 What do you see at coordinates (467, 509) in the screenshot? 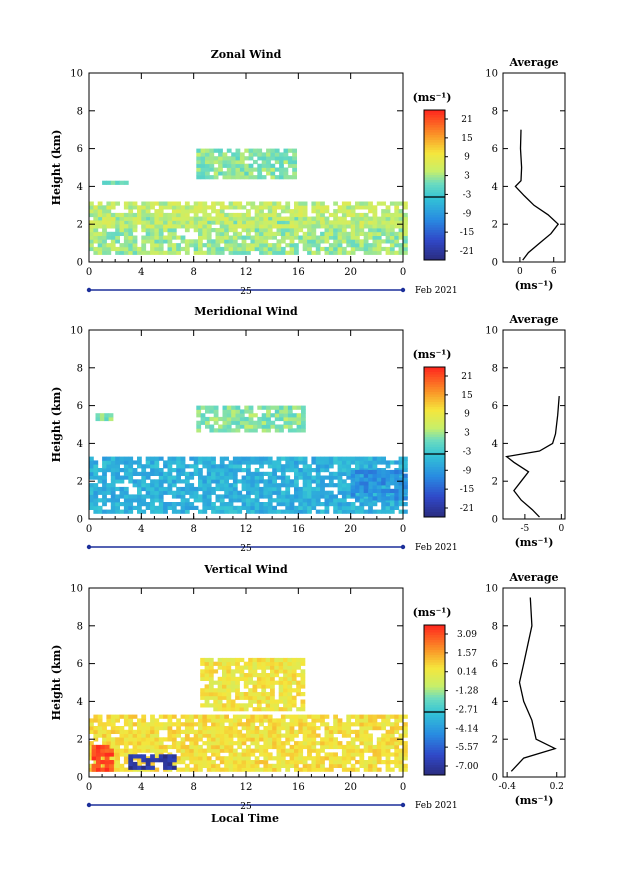
I see `colorbar-tick-label: -21` at bounding box center [467, 509].